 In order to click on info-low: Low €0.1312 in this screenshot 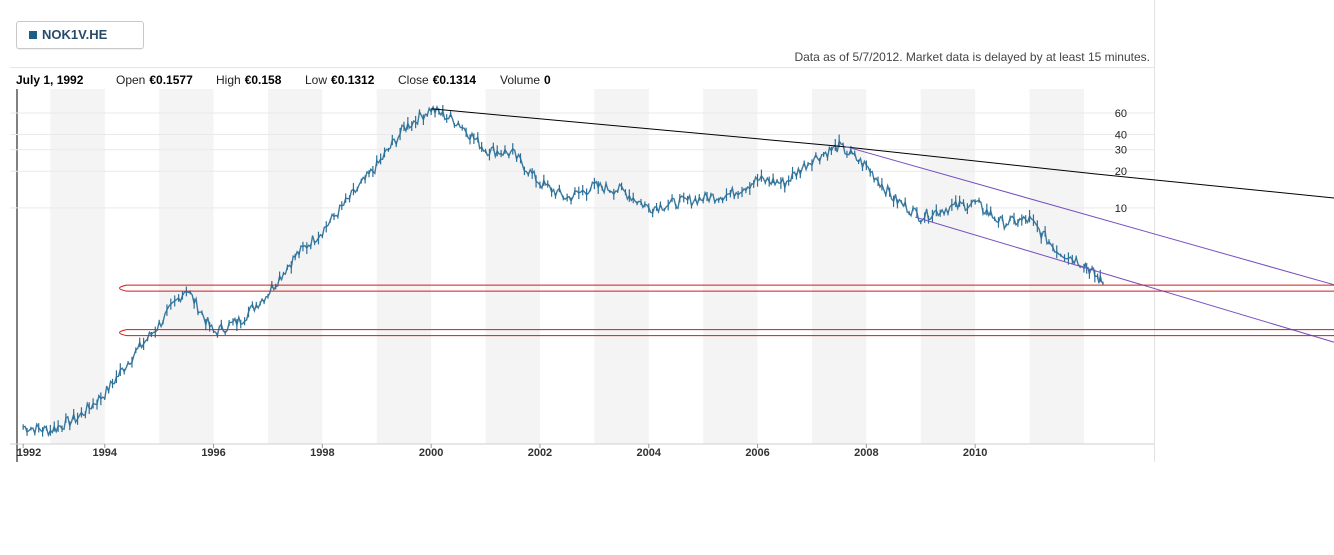, I will do `click(339, 80)`.